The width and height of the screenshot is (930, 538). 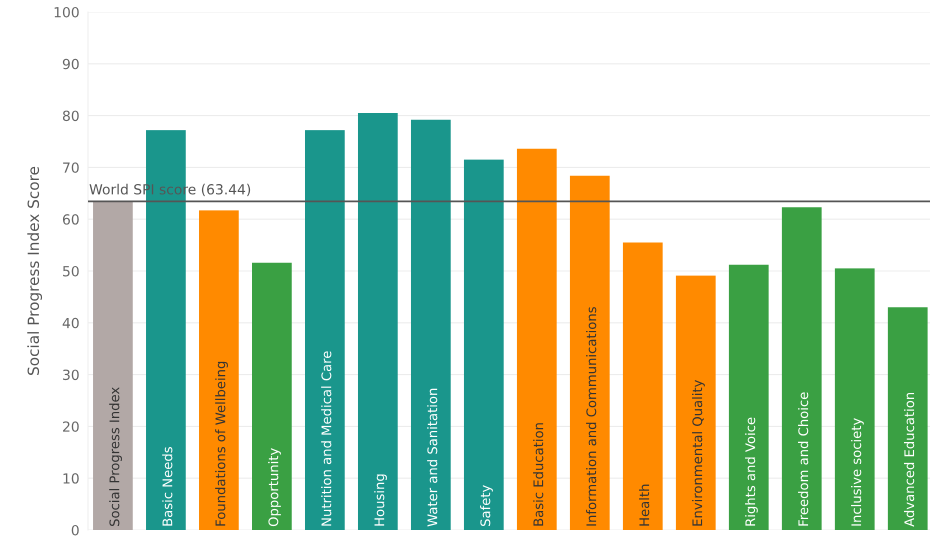 What do you see at coordinates (221, 444) in the screenshot?
I see `x-tick-label: Foundations of Wellbeing` at bounding box center [221, 444].